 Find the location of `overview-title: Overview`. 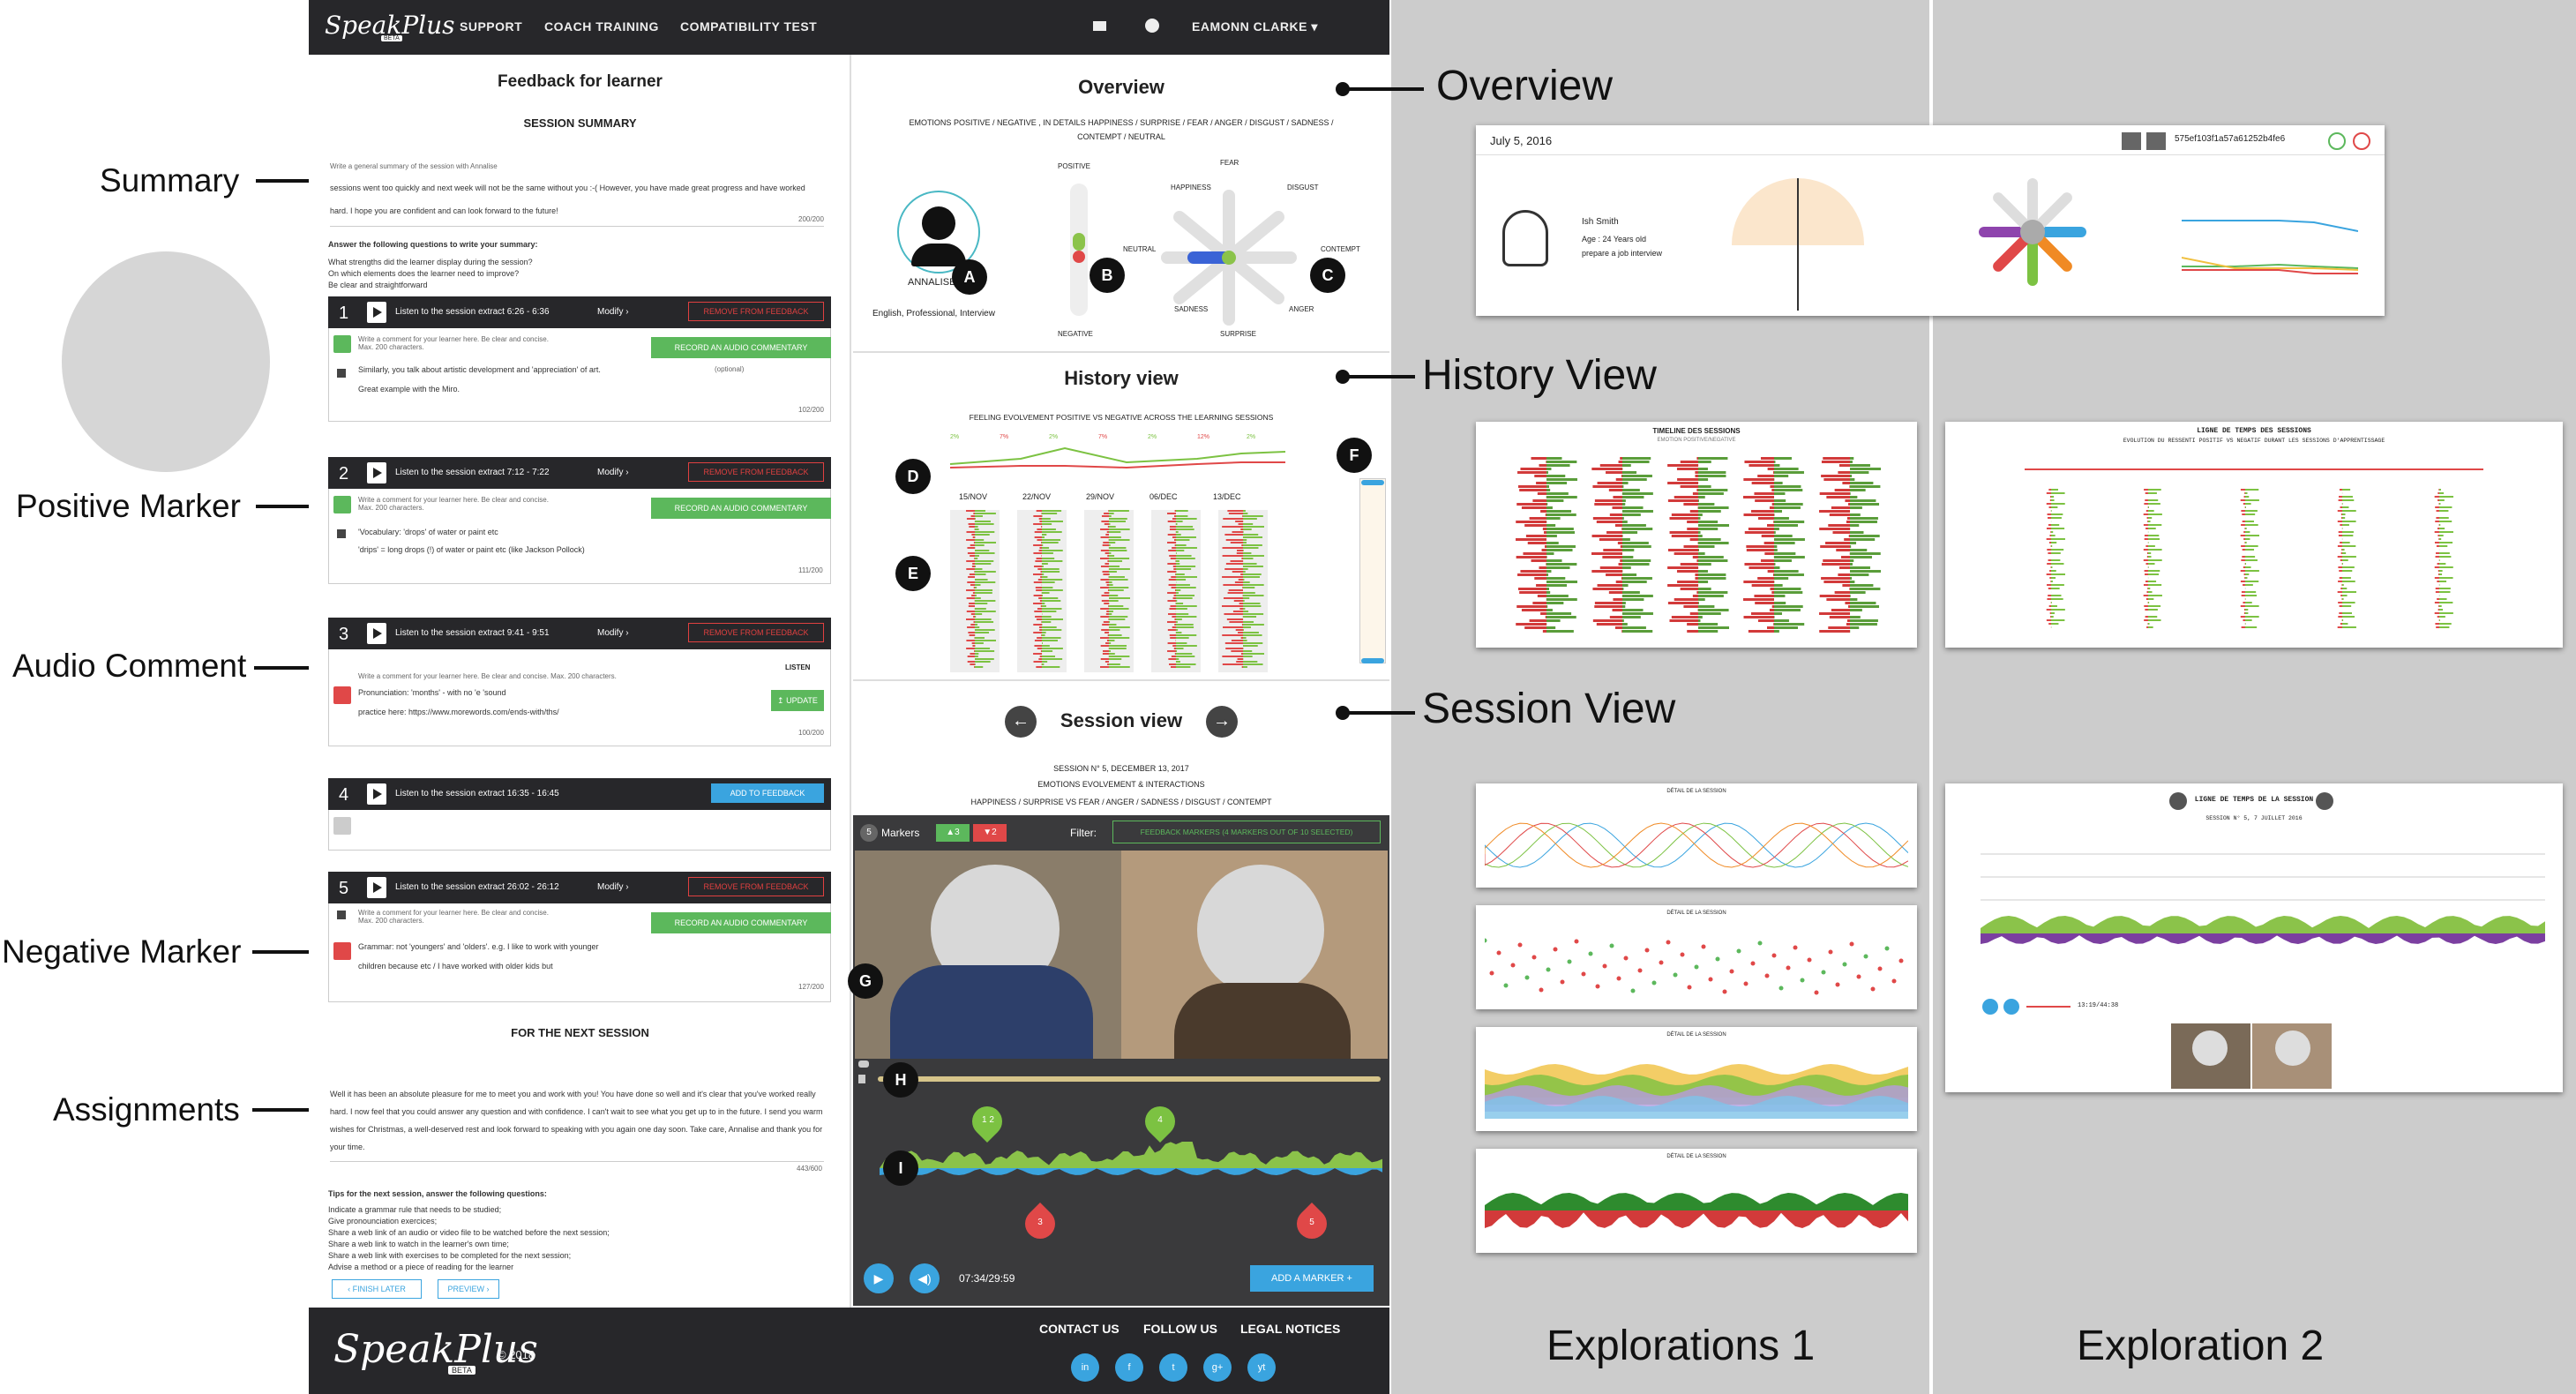

overview-title: Overview is located at coordinates (1121, 87).